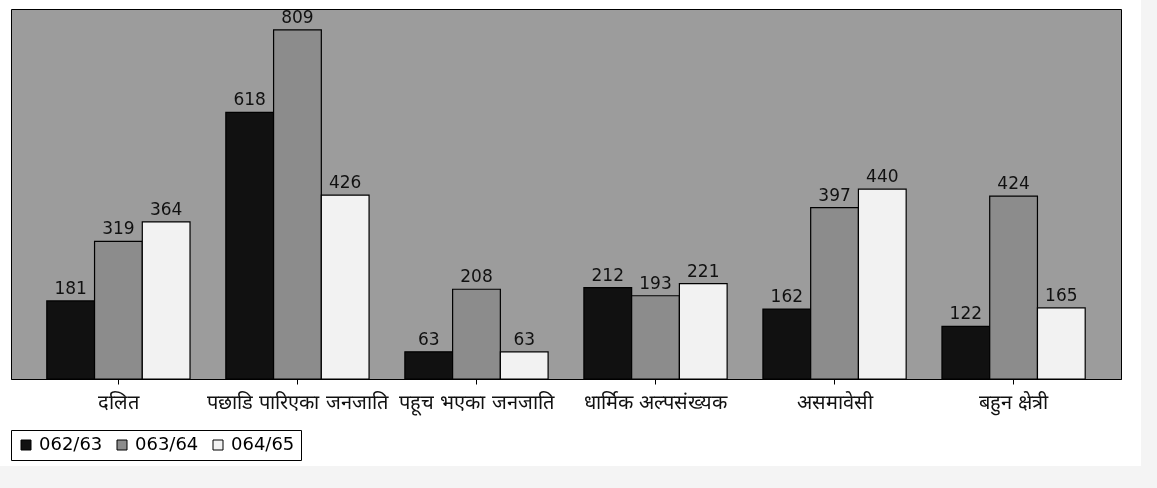 Image resolution: width=1157 pixels, height=488 pixels. What do you see at coordinates (476, 276) in the screenshot?
I see `data-label: 208` at bounding box center [476, 276].